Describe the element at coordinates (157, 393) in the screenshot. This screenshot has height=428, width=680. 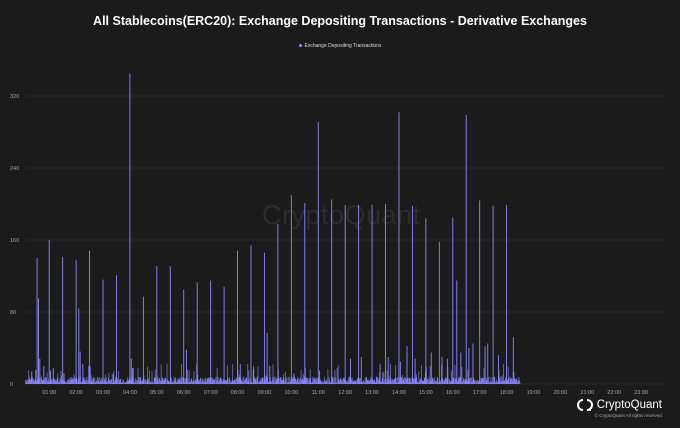
I see `x-tick-label: 05:00` at that location.